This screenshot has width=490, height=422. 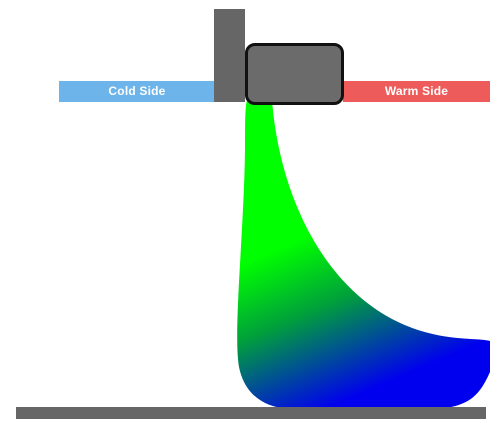 What do you see at coordinates (251, 413) in the screenshot?
I see `floor-bar` at bounding box center [251, 413].